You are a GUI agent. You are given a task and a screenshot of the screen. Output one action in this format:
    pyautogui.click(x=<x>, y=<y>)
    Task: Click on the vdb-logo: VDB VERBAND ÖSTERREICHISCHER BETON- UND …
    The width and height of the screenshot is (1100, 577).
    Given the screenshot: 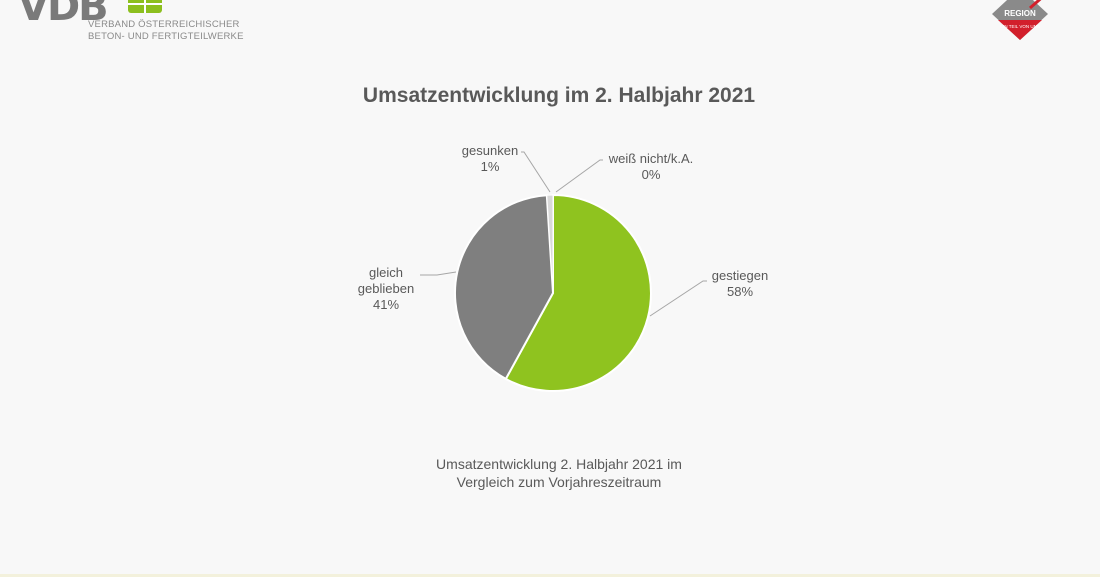 What is the action you would take?
    pyautogui.click(x=130, y=22)
    